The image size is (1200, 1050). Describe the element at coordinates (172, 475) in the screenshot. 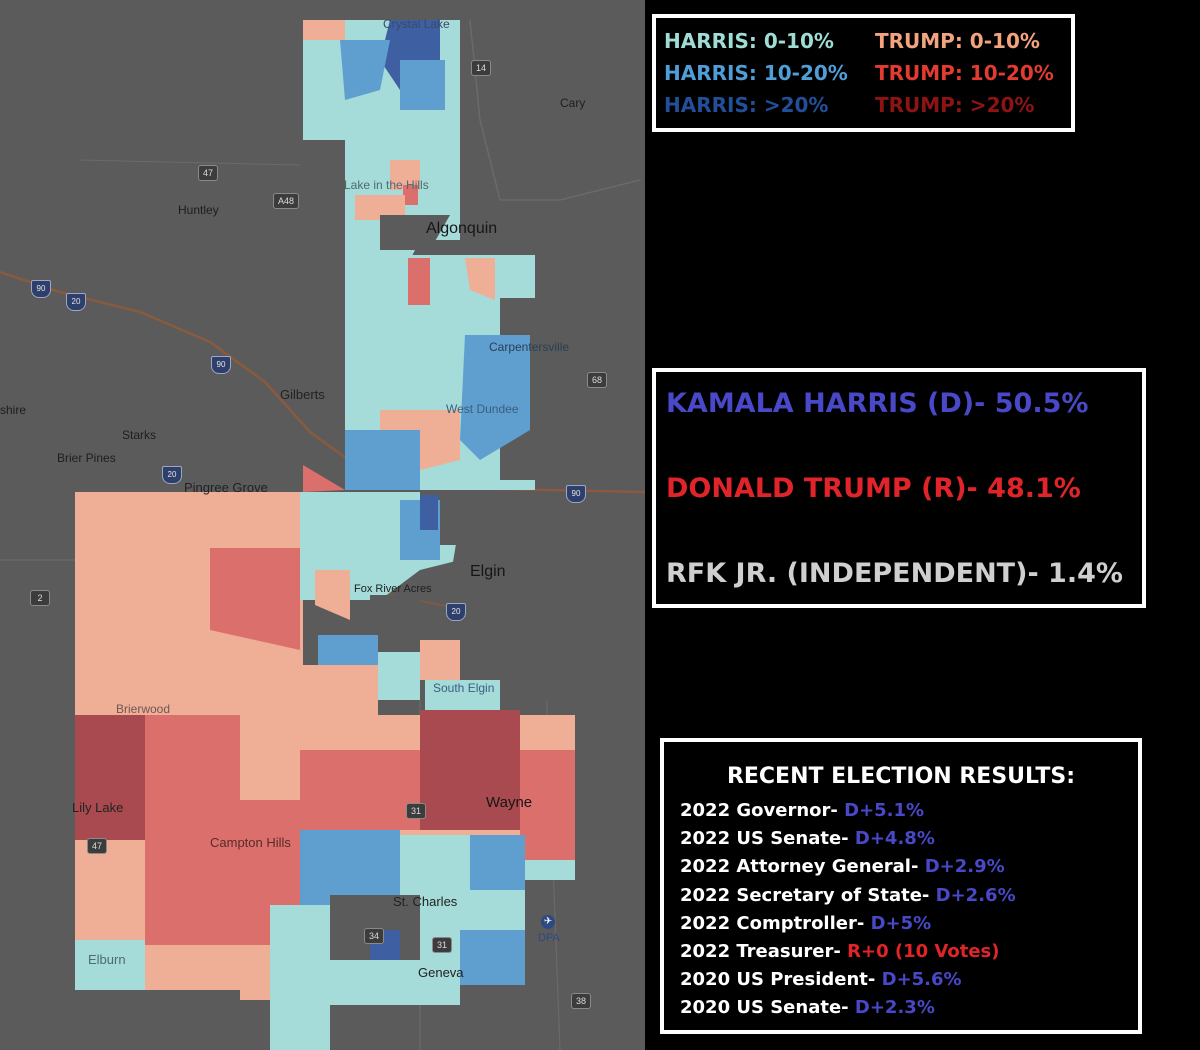

I see `route-shield-20: 20` at that location.